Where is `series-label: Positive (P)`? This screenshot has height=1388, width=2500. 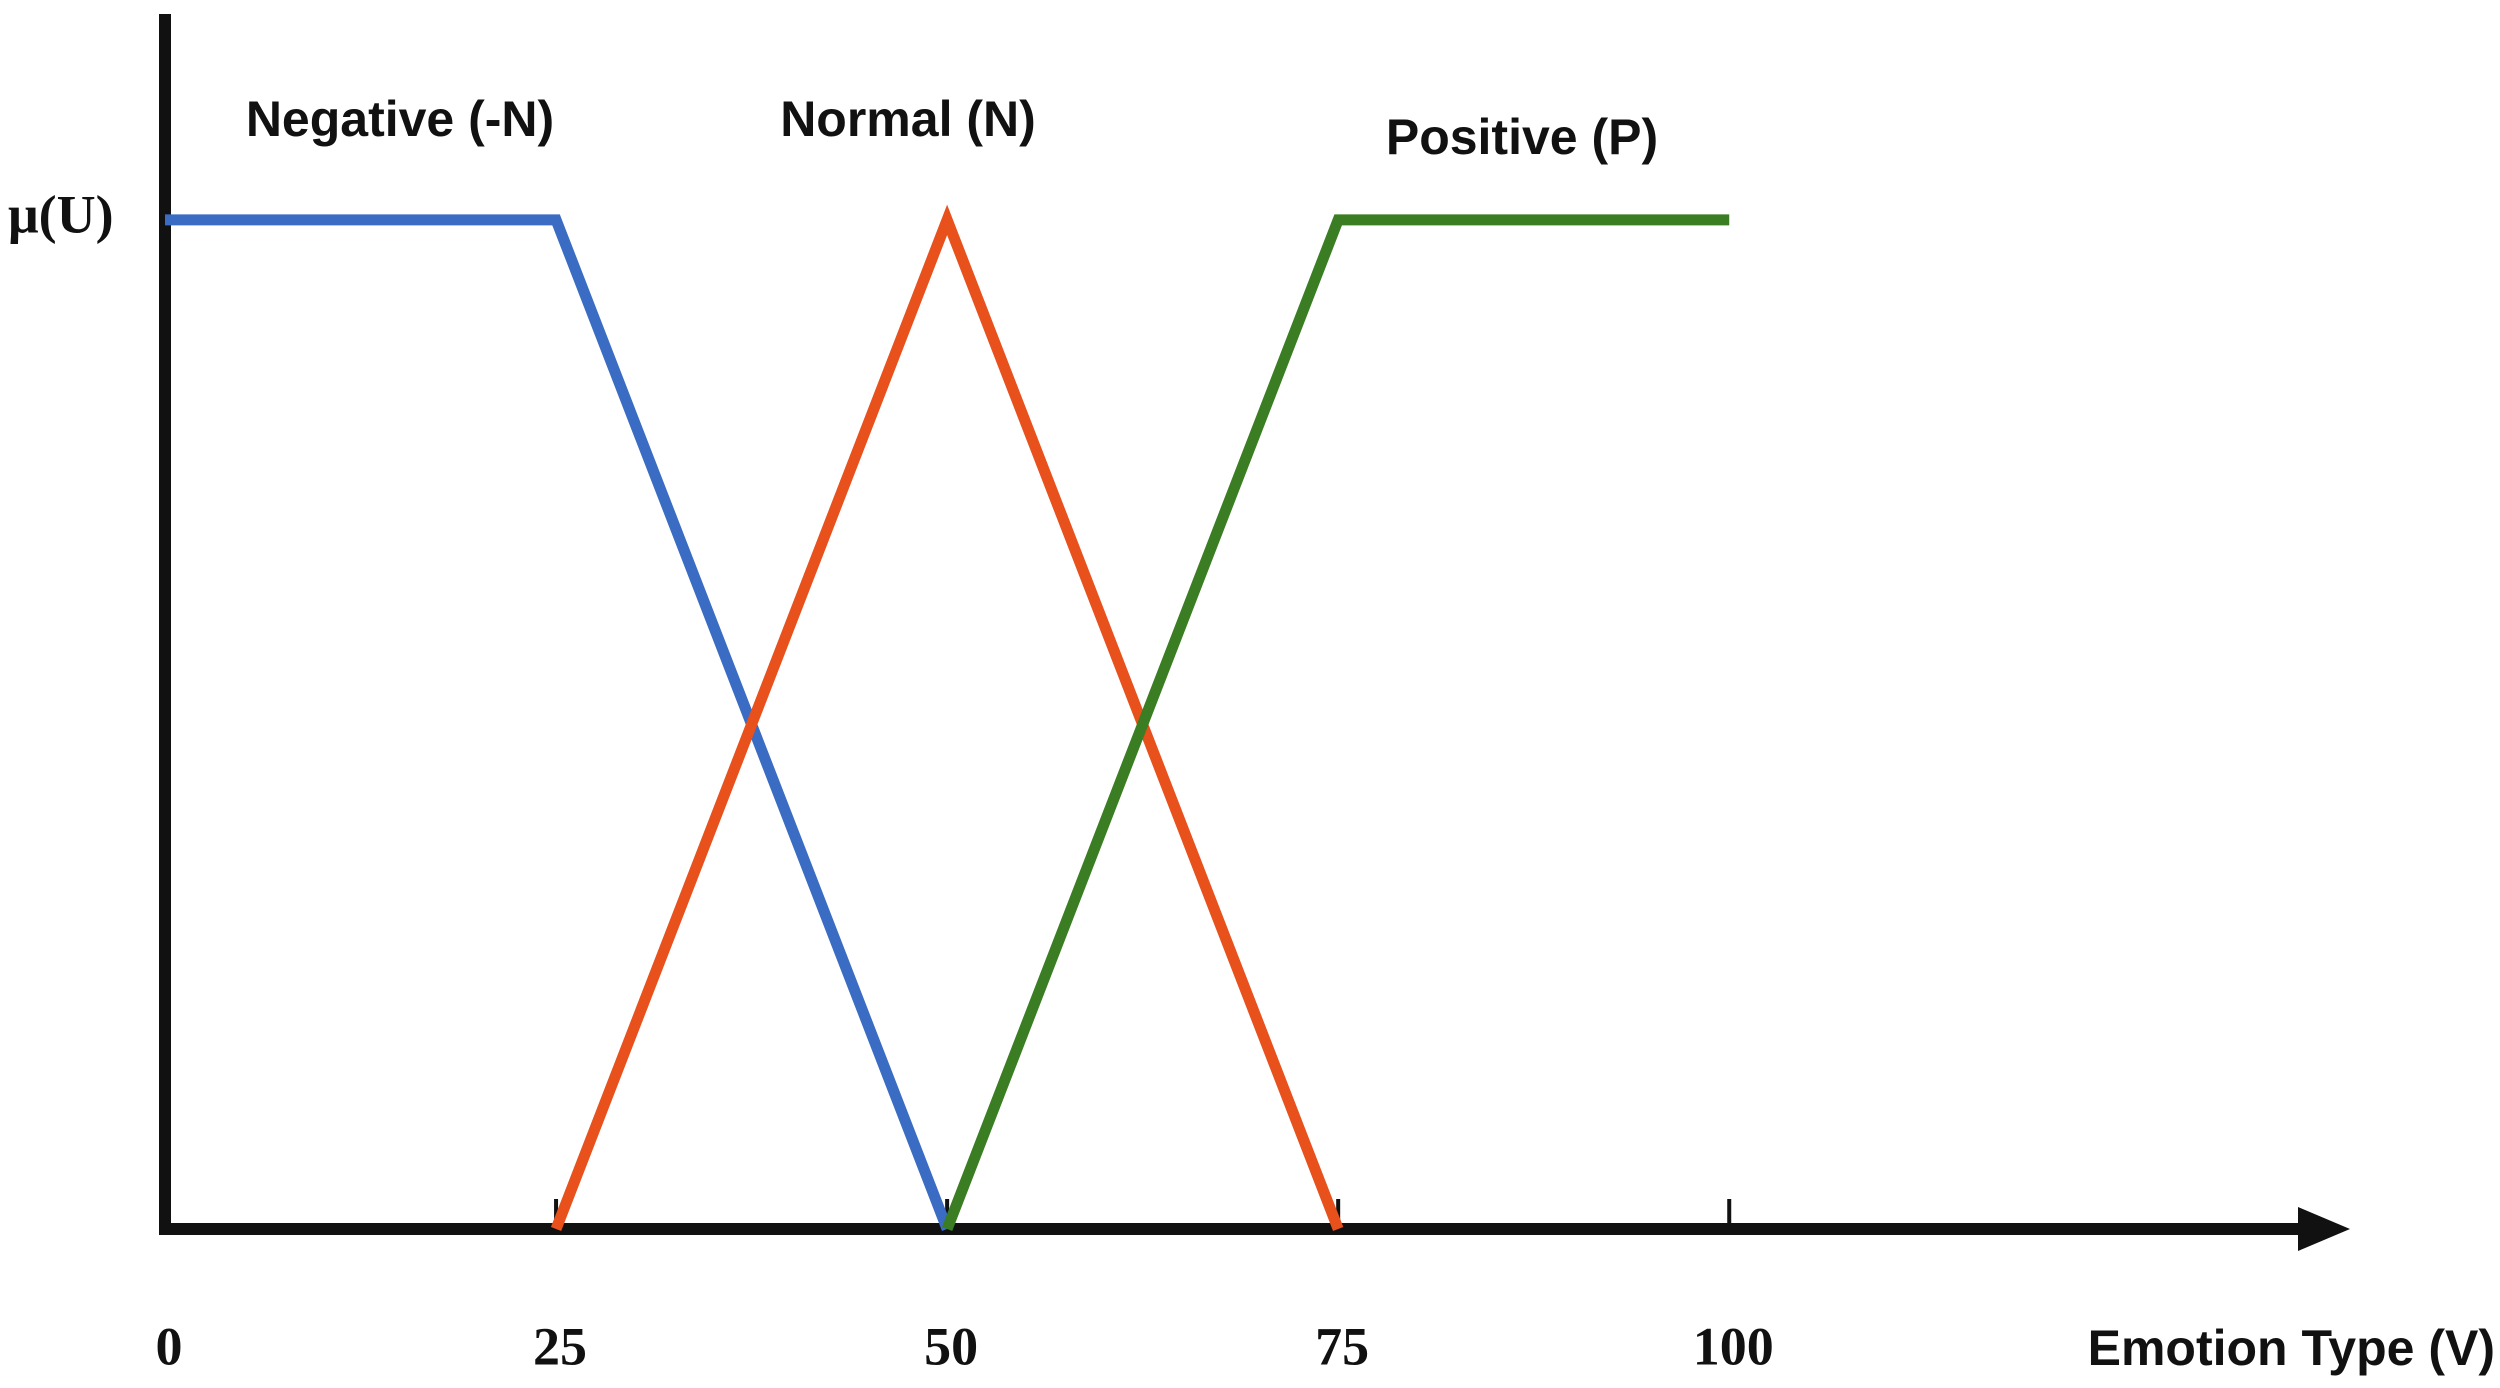
series-label: Positive (P) is located at coordinates (1522, 137).